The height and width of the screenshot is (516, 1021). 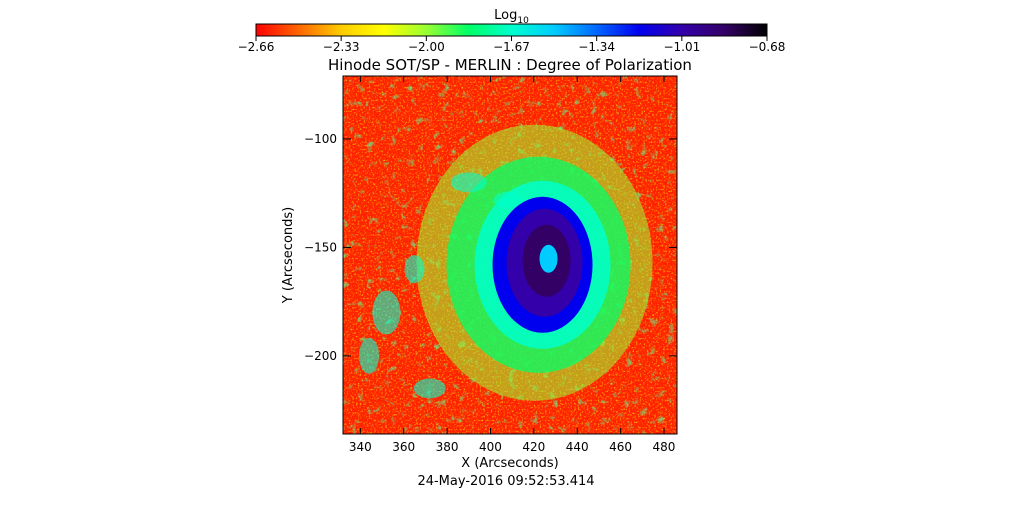 What do you see at coordinates (320, 247) in the screenshot?
I see `y-tick-label: −150` at bounding box center [320, 247].